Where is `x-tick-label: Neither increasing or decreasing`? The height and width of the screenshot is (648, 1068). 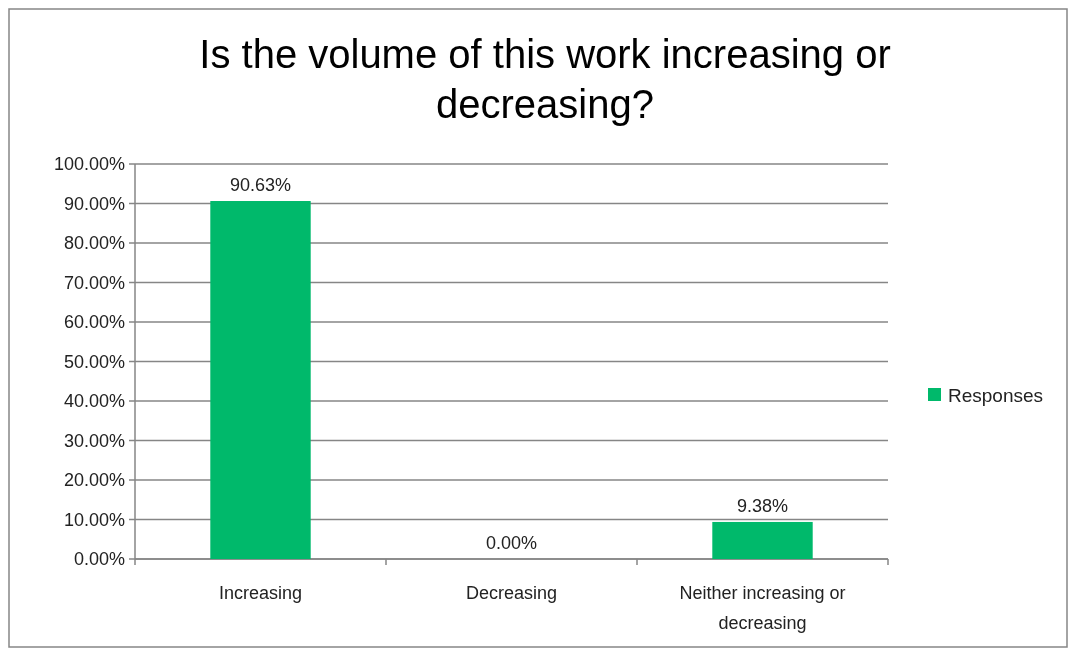
x-tick-label: Neither increasing or decreasing is located at coordinates (762, 608).